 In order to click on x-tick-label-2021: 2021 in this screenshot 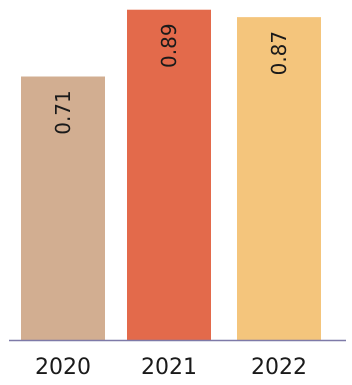, I will do `click(169, 367)`.